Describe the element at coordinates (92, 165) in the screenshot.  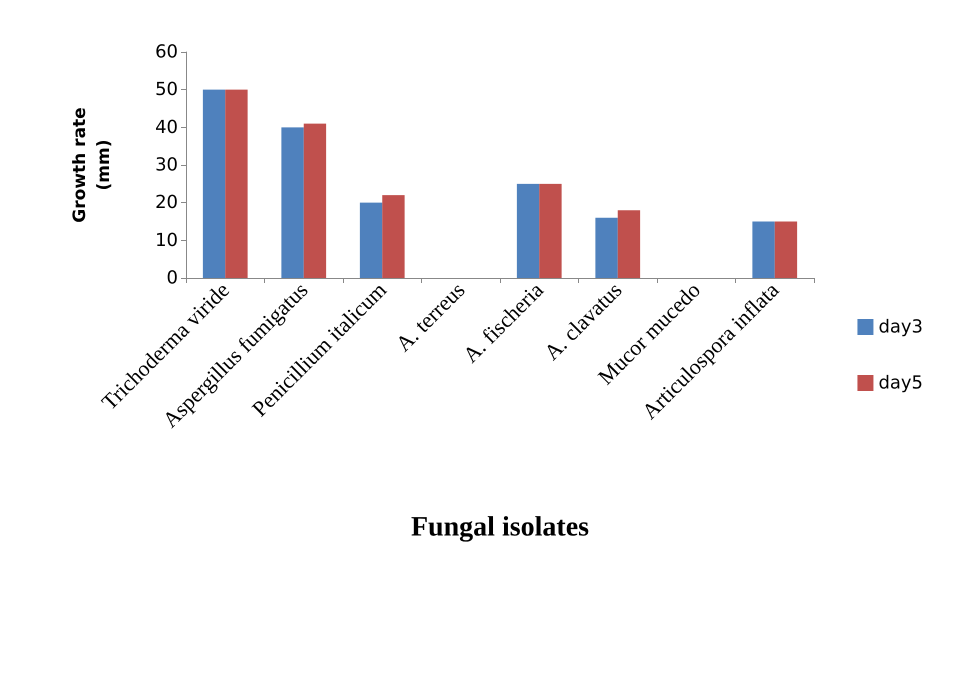
I see `y-axis-title: Growth rate (mm)` at that location.